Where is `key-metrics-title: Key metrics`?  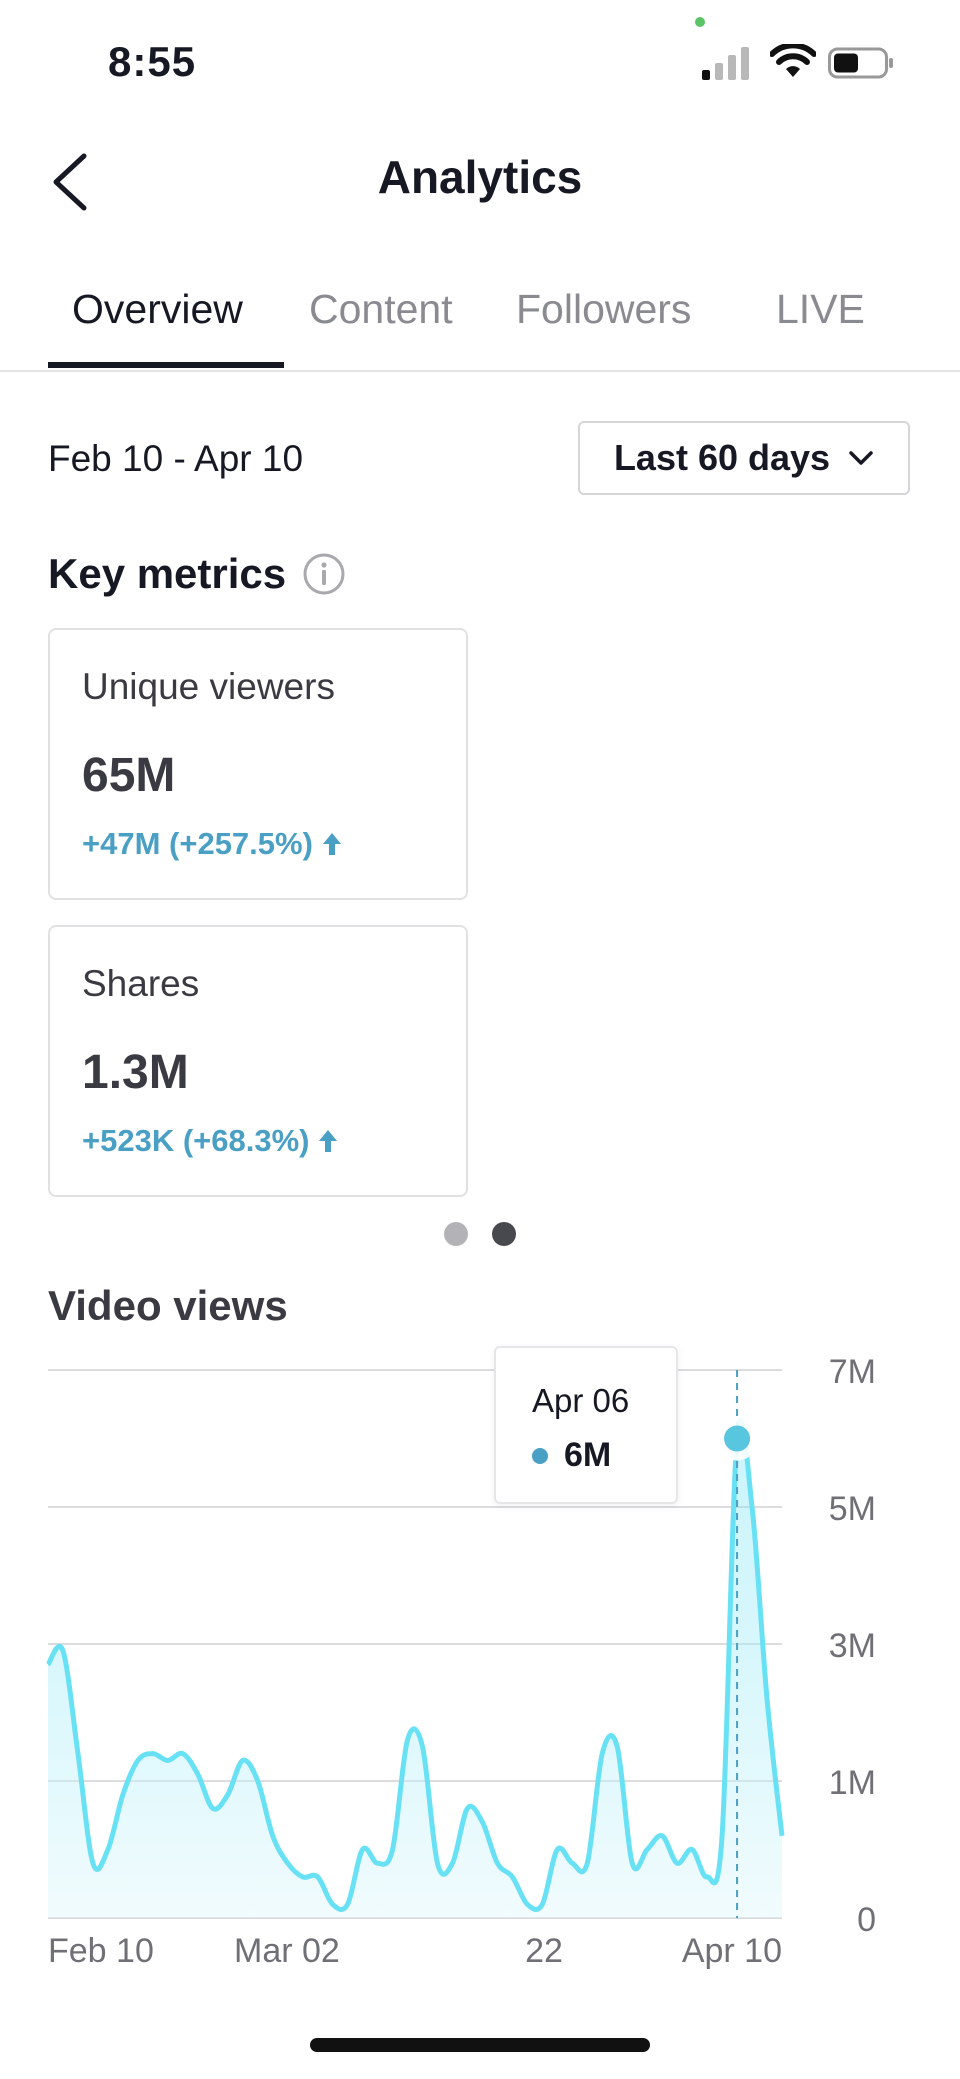
key-metrics-title: Key metrics is located at coordinates (167, 573).